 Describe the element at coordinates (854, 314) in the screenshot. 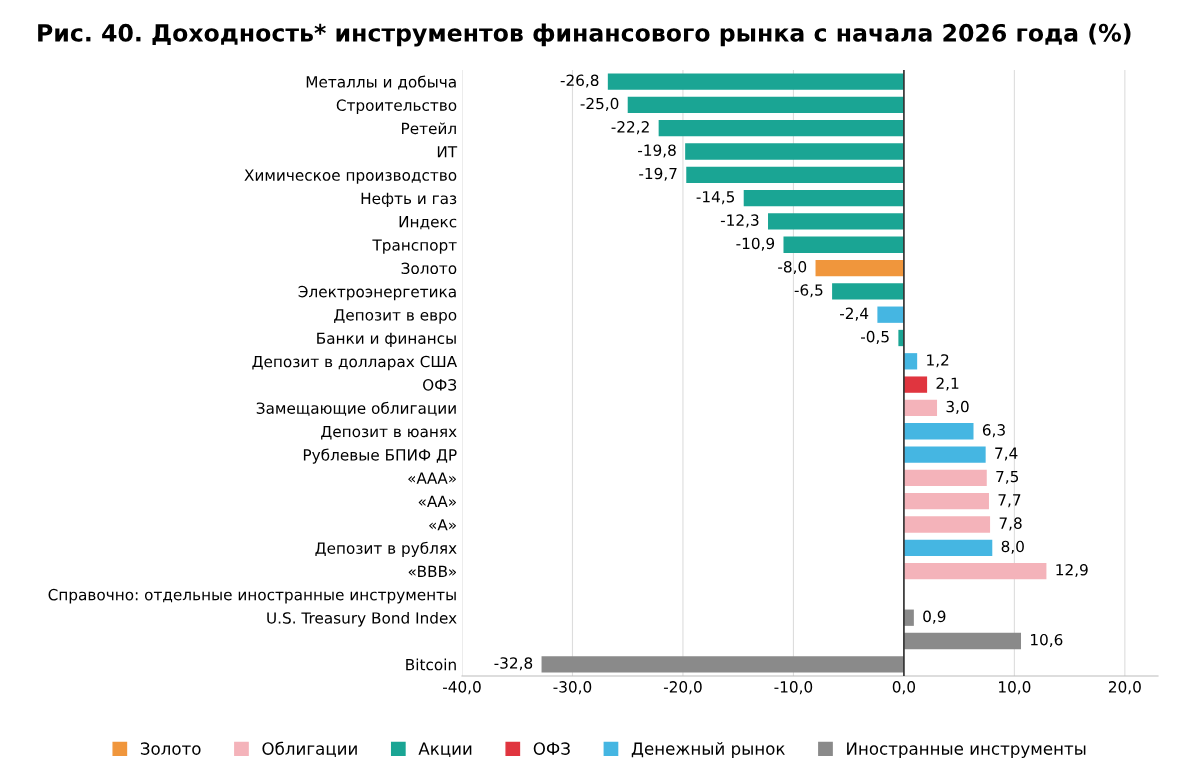

I see `data-label: -2,4` at that location.